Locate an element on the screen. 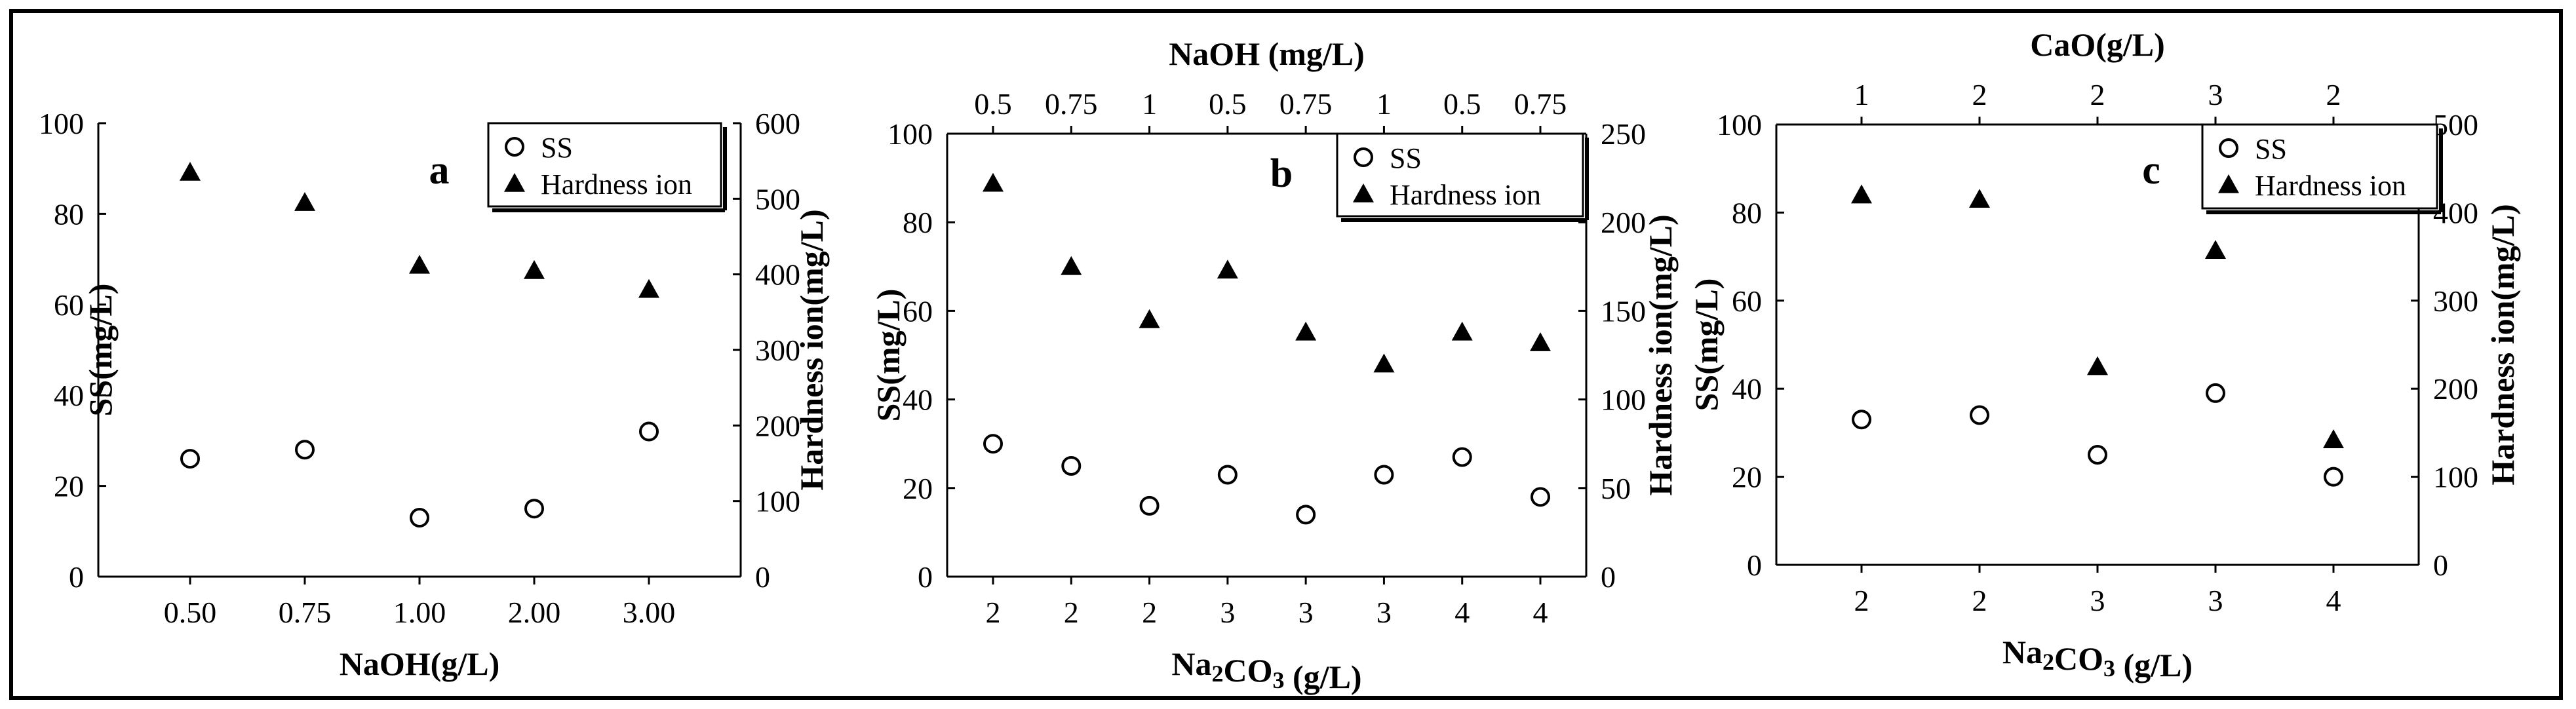 The height and width of the screenshot is (709, 2576). panel-b-legend-ss-marker is located at coordinates (1363, 157).